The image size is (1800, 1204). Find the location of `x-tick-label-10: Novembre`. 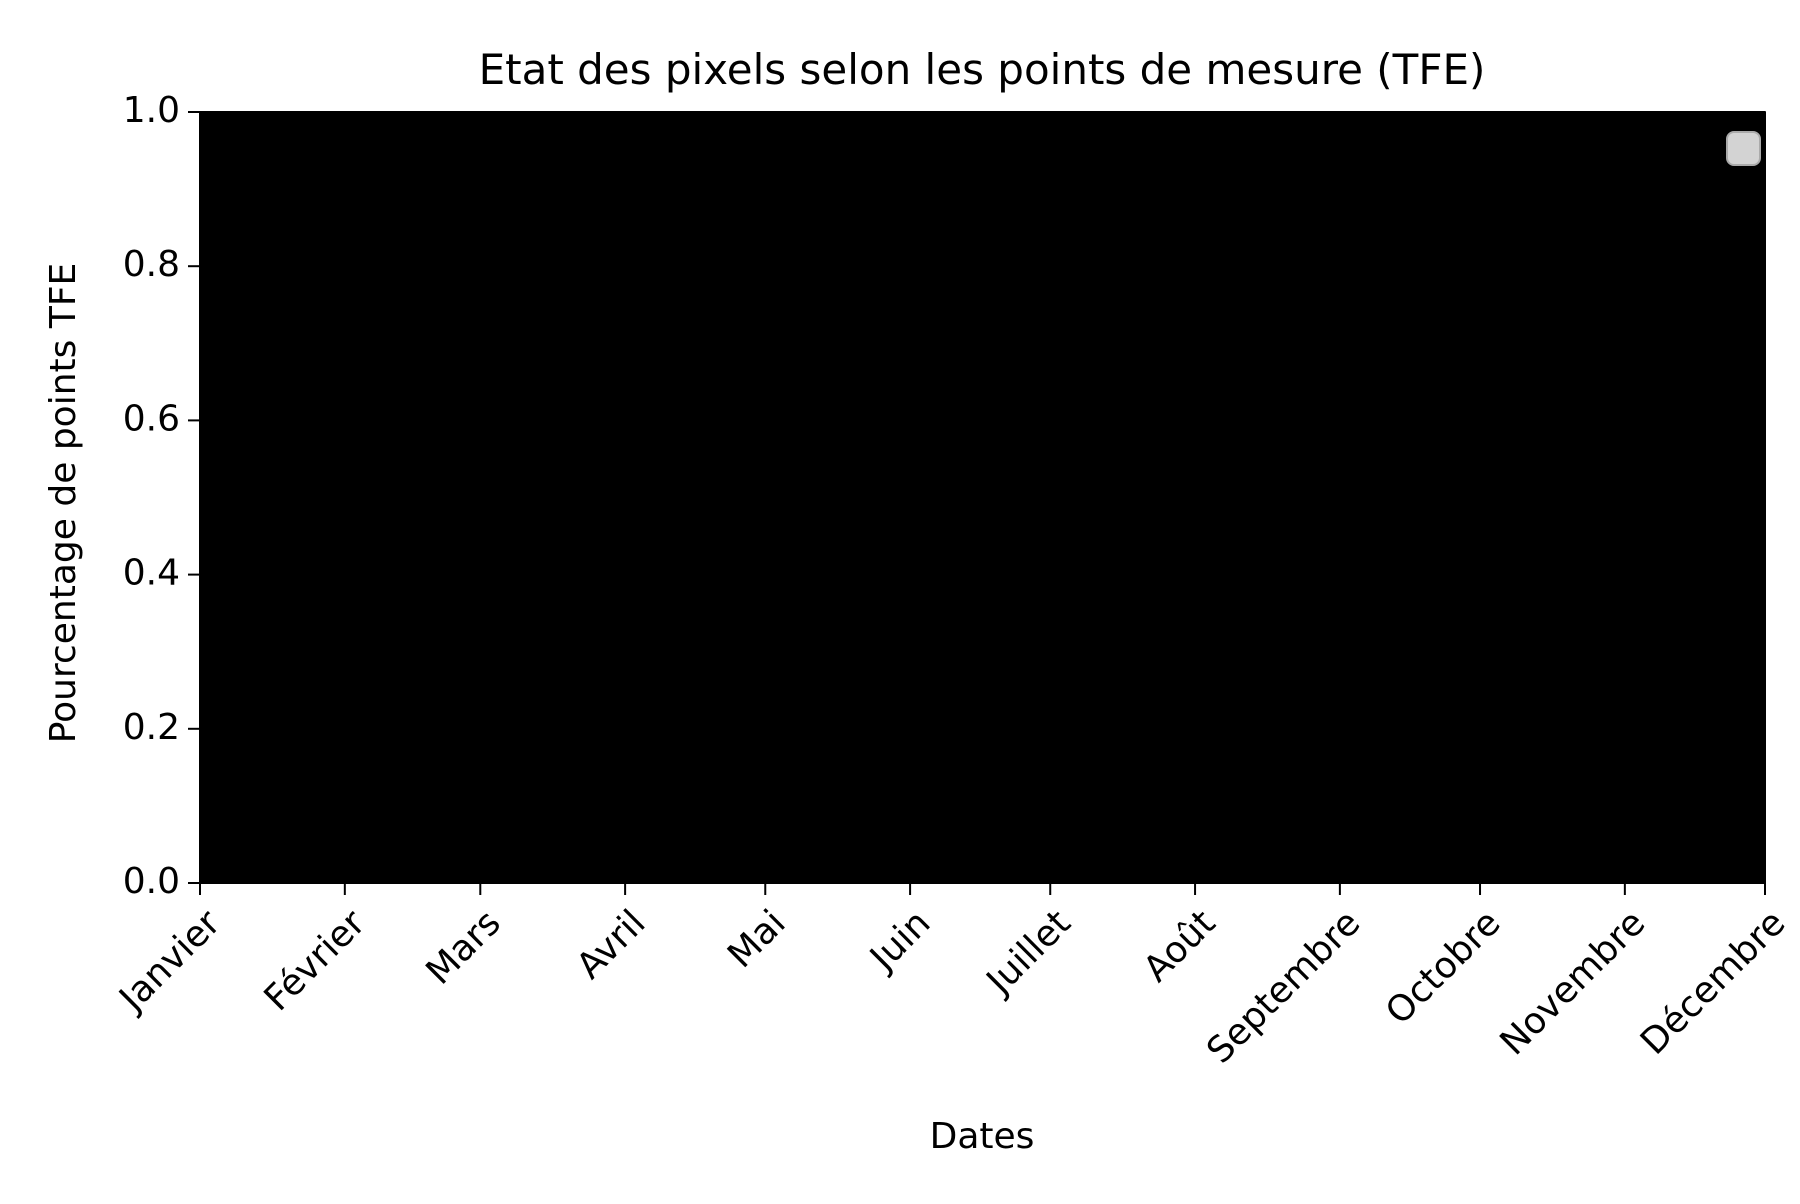

x-tick-label-10: Novembre is located at coordinates (1572, 982).